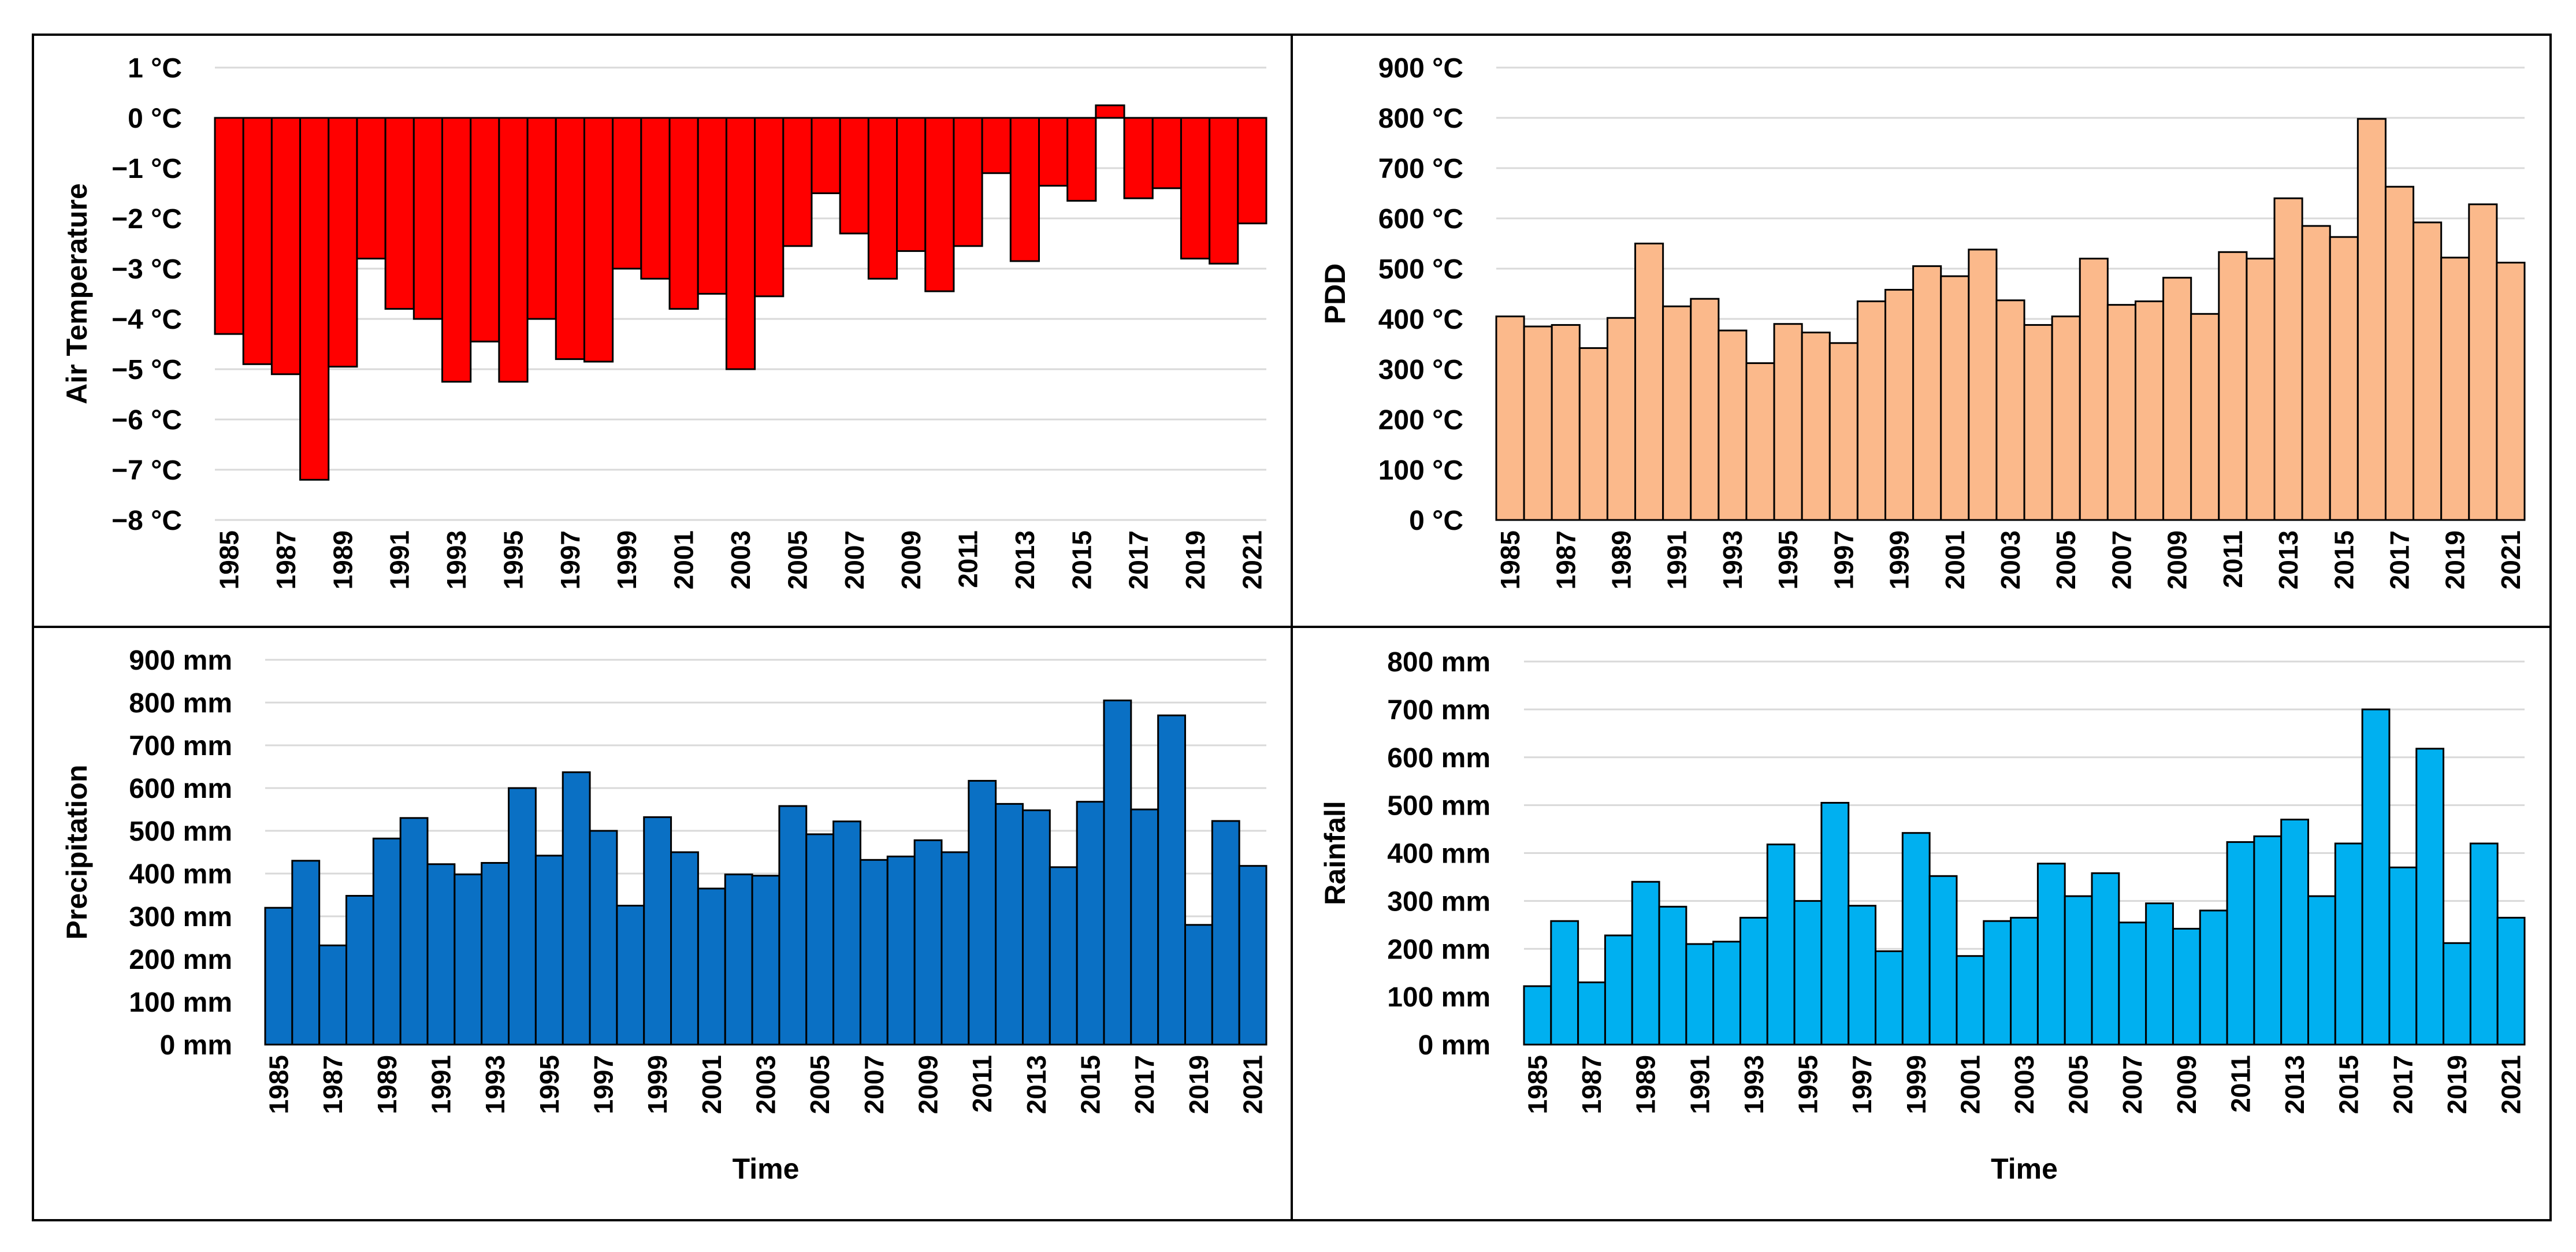  Describe the element at coordinates (549, 1084) in the screenshot. I see `x-tick-label: 1995` at that location.